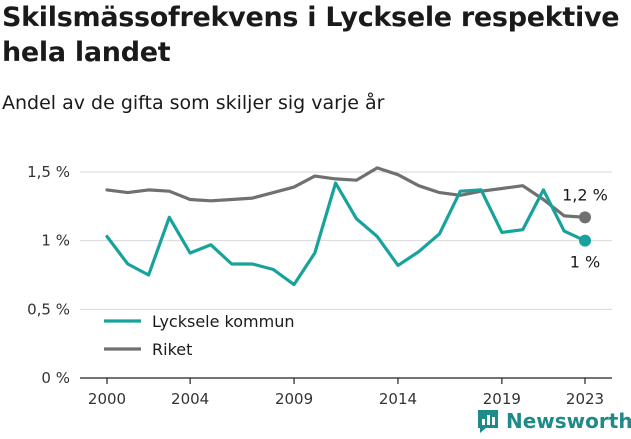  What do you see at coordinates (199, 335) in the screenshot?
I see `legend: Lycksele kommun Riket` at bounding box center [199, 335].